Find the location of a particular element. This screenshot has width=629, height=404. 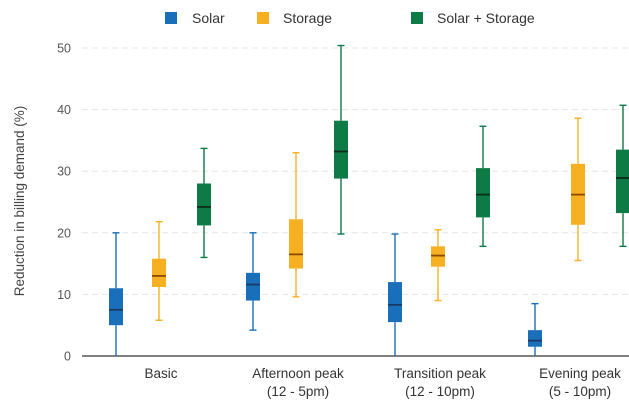

x-tick-label: (5 - 10pm) is located at coordinates (580, 391).